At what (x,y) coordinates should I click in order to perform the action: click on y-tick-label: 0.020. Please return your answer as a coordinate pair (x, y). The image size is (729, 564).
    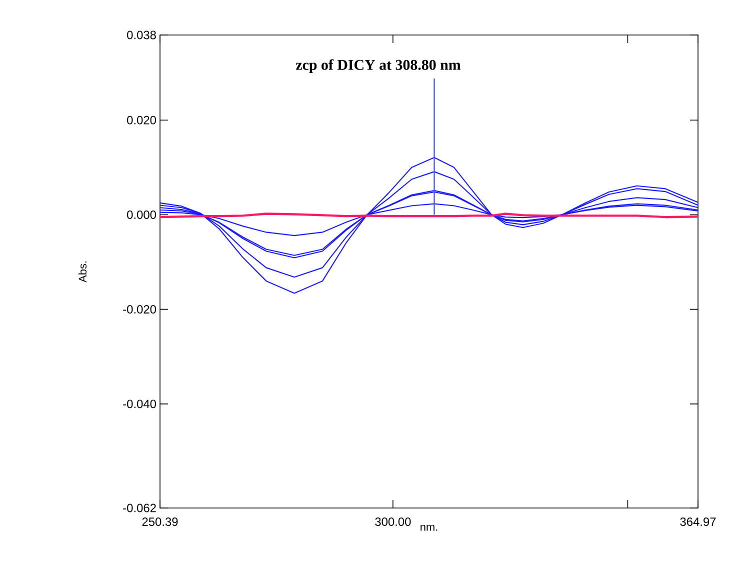
    Looking at the image, I should click on (141, 120).